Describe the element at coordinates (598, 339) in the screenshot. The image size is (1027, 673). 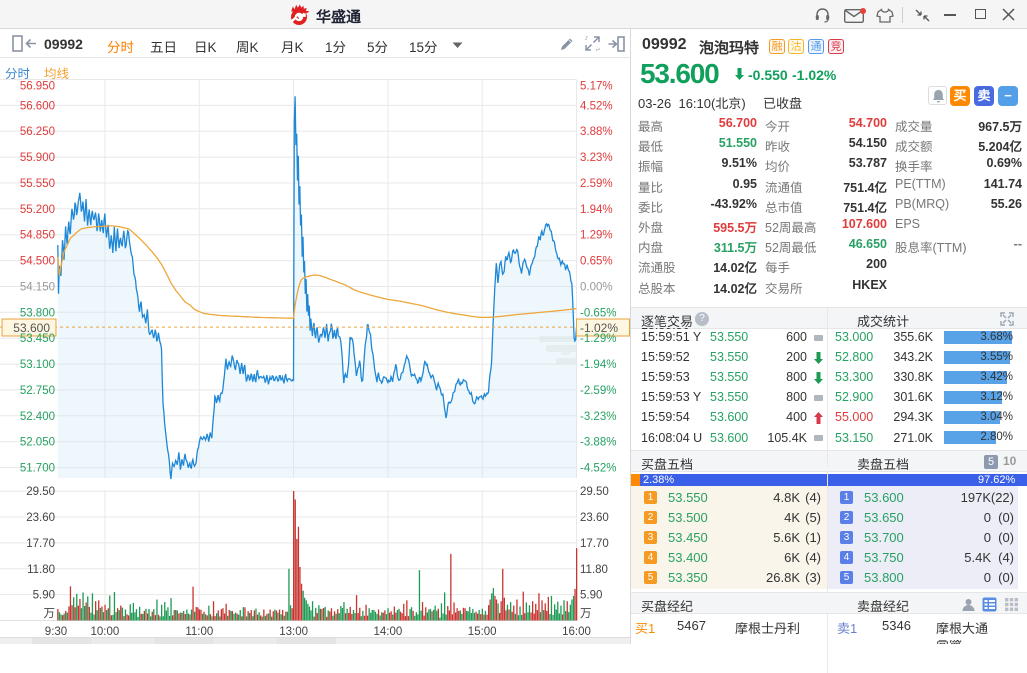
I see `svg-text: -1.29%` at that location.